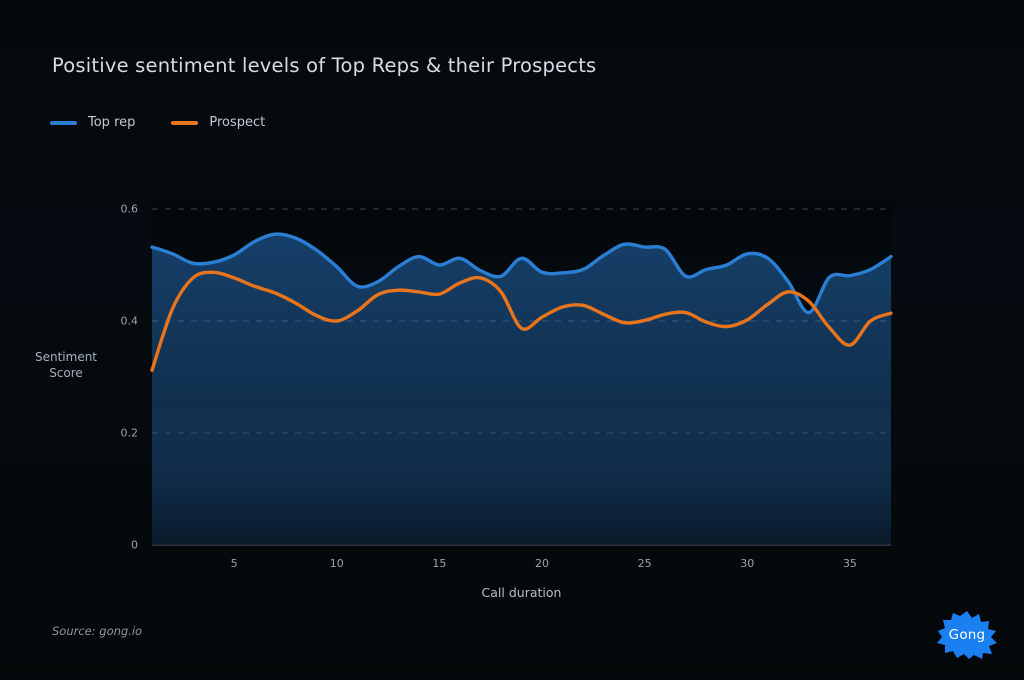 The image size is (1024, 680). I want to click on legend-item-prospect: Prospect, so click(218, 122).